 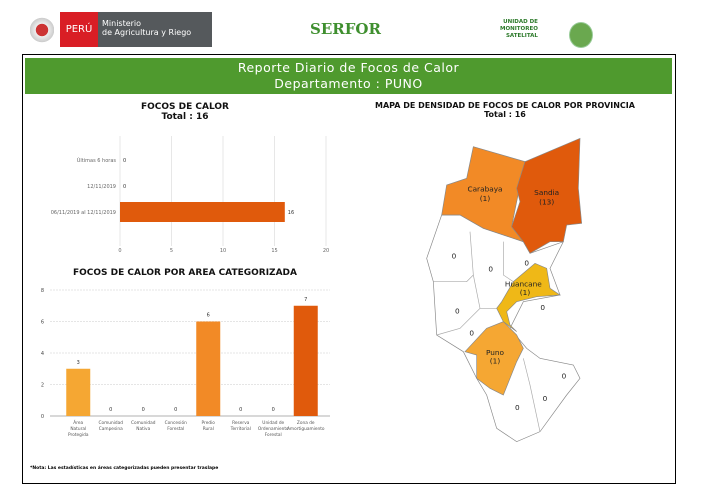 I want to click on chart2-category-label: Zona de, so click(x=306, y=423).